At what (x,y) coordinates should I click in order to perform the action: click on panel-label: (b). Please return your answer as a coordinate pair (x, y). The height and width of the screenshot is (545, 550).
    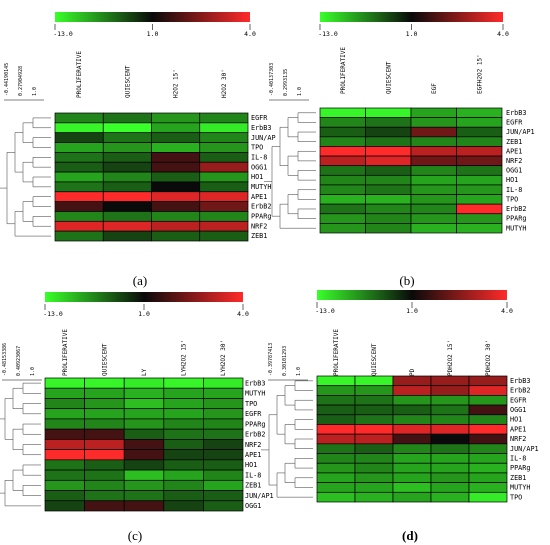
    Looking at the image, I should click on (406, 280).